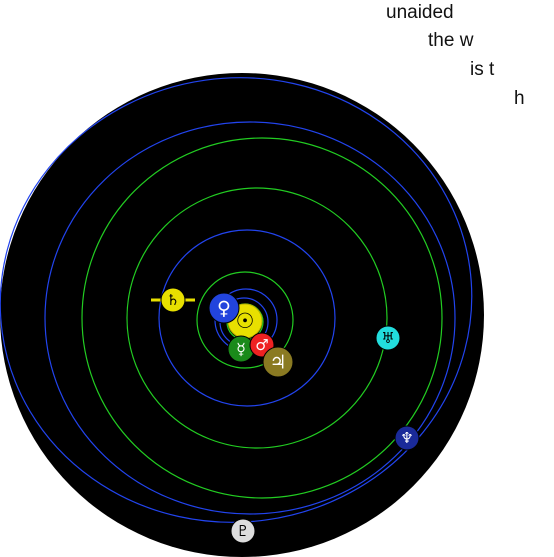 This screenshot has width=554, height=557. I want to click on mars-symbol: ♂, so click(261, 345).